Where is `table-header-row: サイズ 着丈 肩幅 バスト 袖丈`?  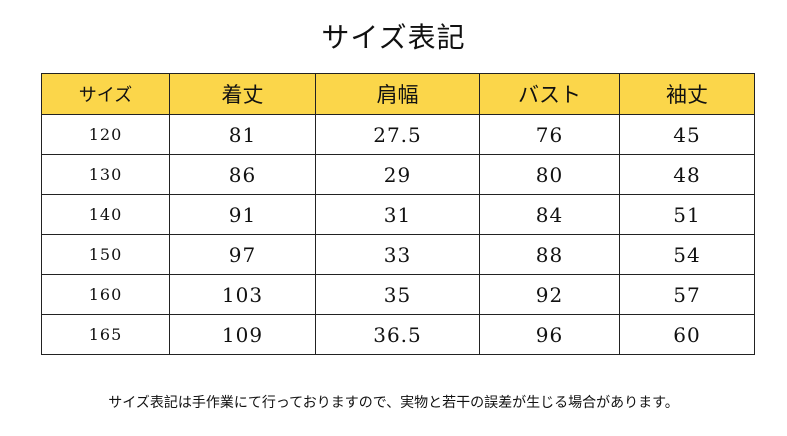 table-header-row: サイズ 着丈 肩幅 バスト 袖丈 is located at coordinates (398, 94).